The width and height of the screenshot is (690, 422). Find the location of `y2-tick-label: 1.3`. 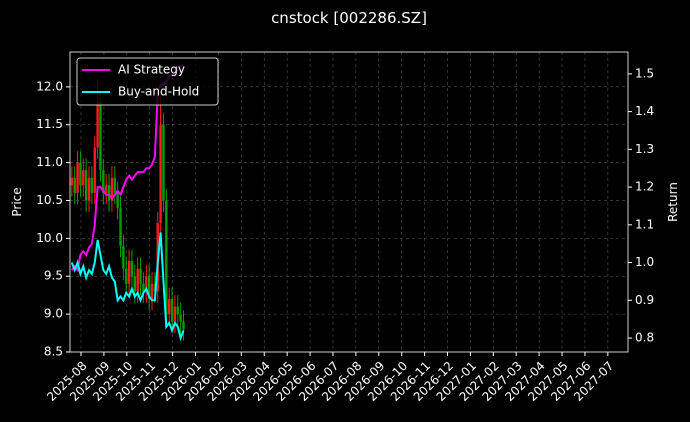

y2-tick-label: 1.3 is located at coordinates (644, 149).